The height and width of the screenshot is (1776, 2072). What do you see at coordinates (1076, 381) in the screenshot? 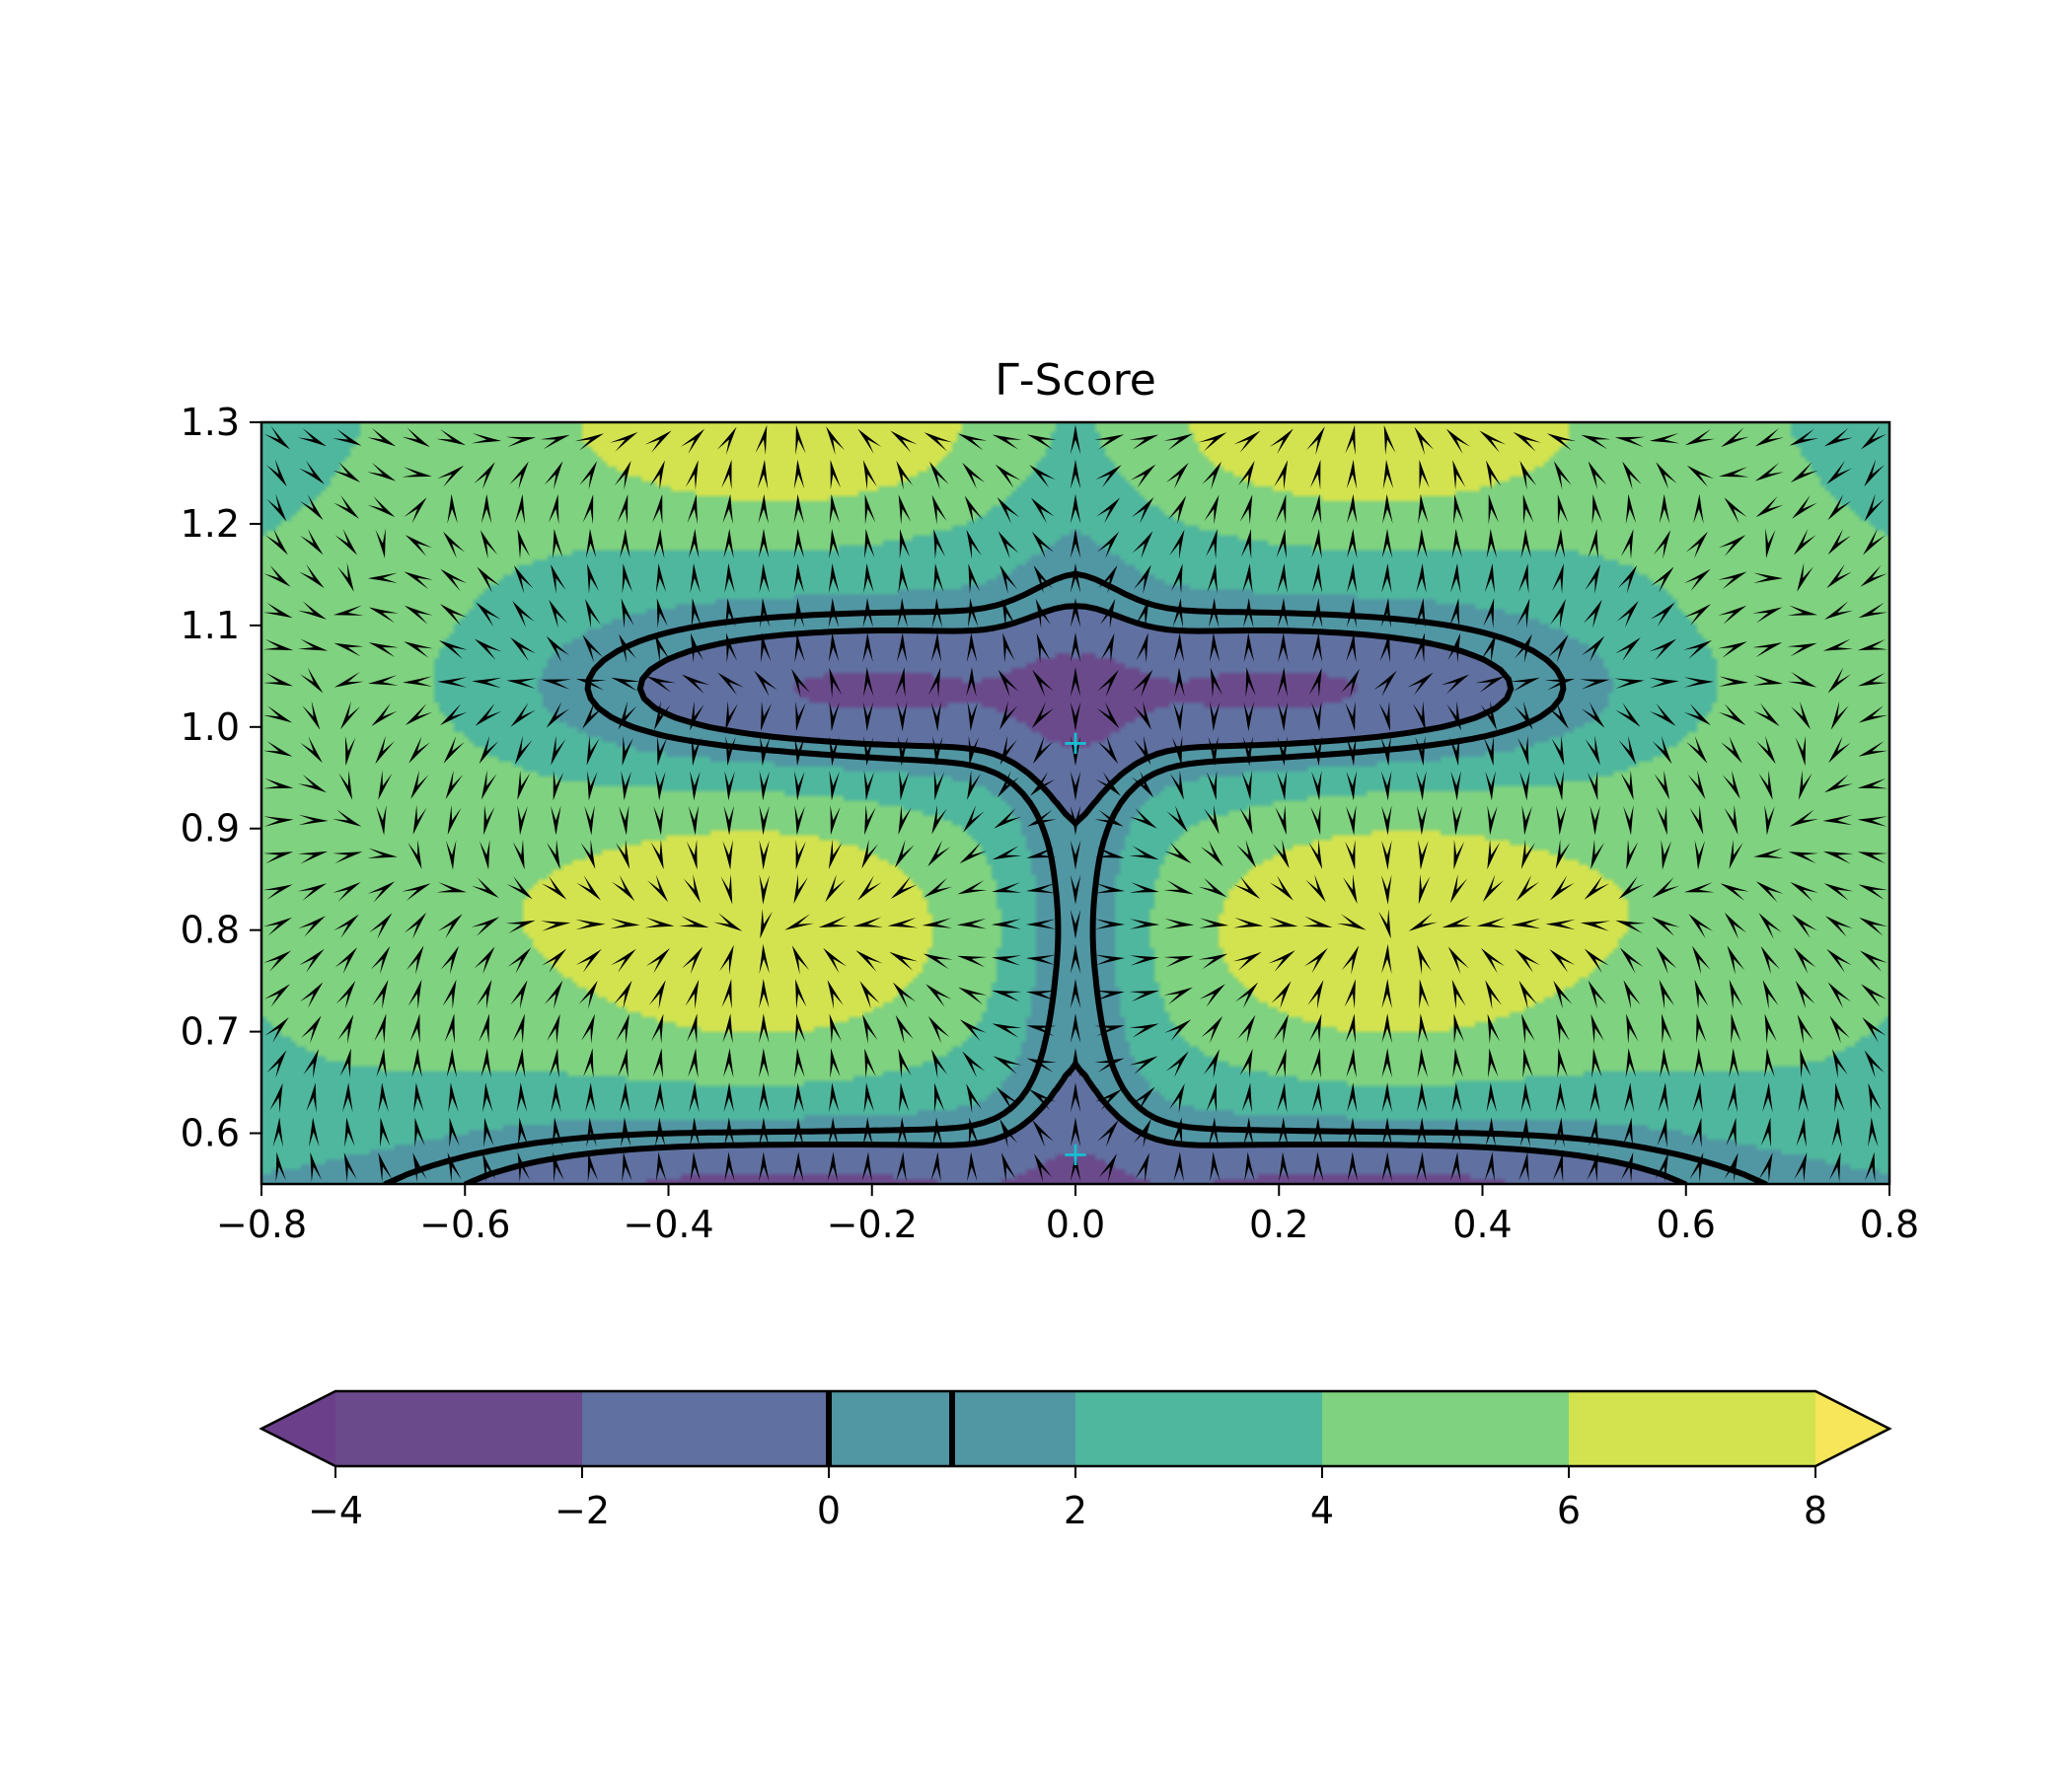
I see `chart-title: Γ-Score` at bounding box center [1076, 381].